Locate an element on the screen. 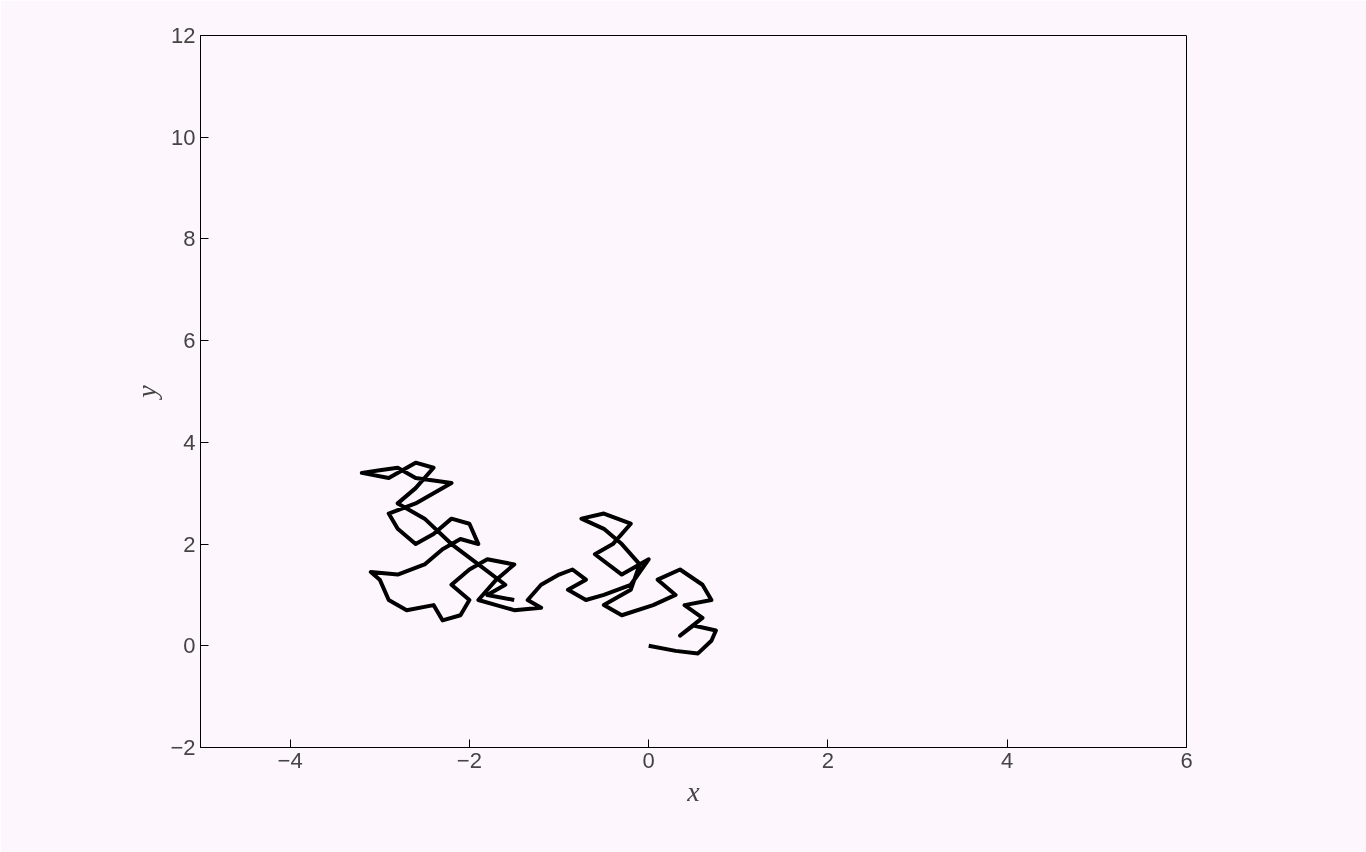 Image resolution: width=1366 pixels, height=852 pixels. x-tick-label: 6 is located at coordinates (1186, 760).